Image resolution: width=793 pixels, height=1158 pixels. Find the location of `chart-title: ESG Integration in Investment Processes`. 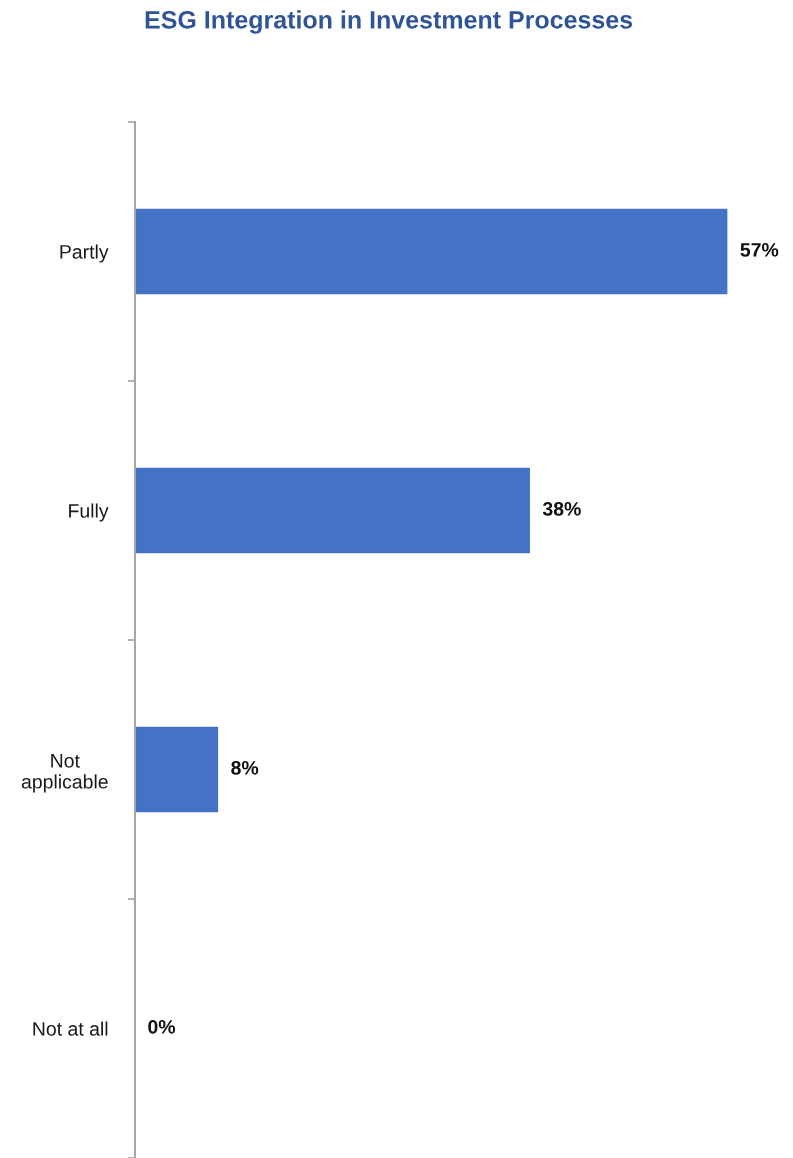

chart-title: ESG Integration in Investment Processes is located at coordinates (389, 22).